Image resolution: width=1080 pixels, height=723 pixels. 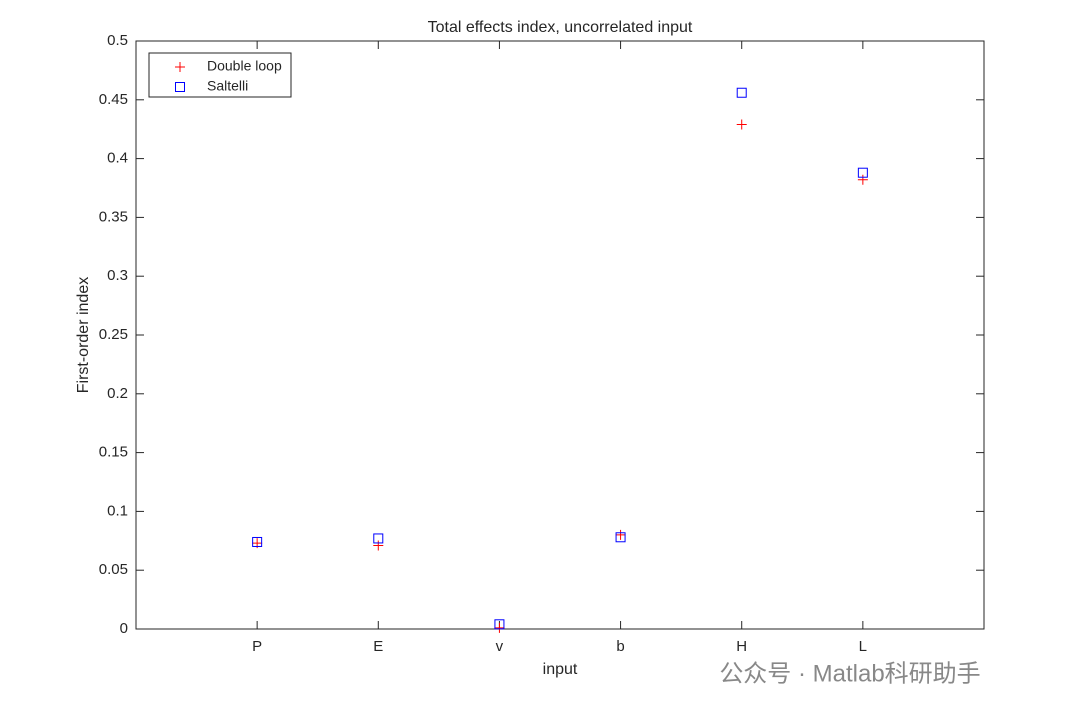 I want to click on x-tick-label: b, so click(x=620, y=646).